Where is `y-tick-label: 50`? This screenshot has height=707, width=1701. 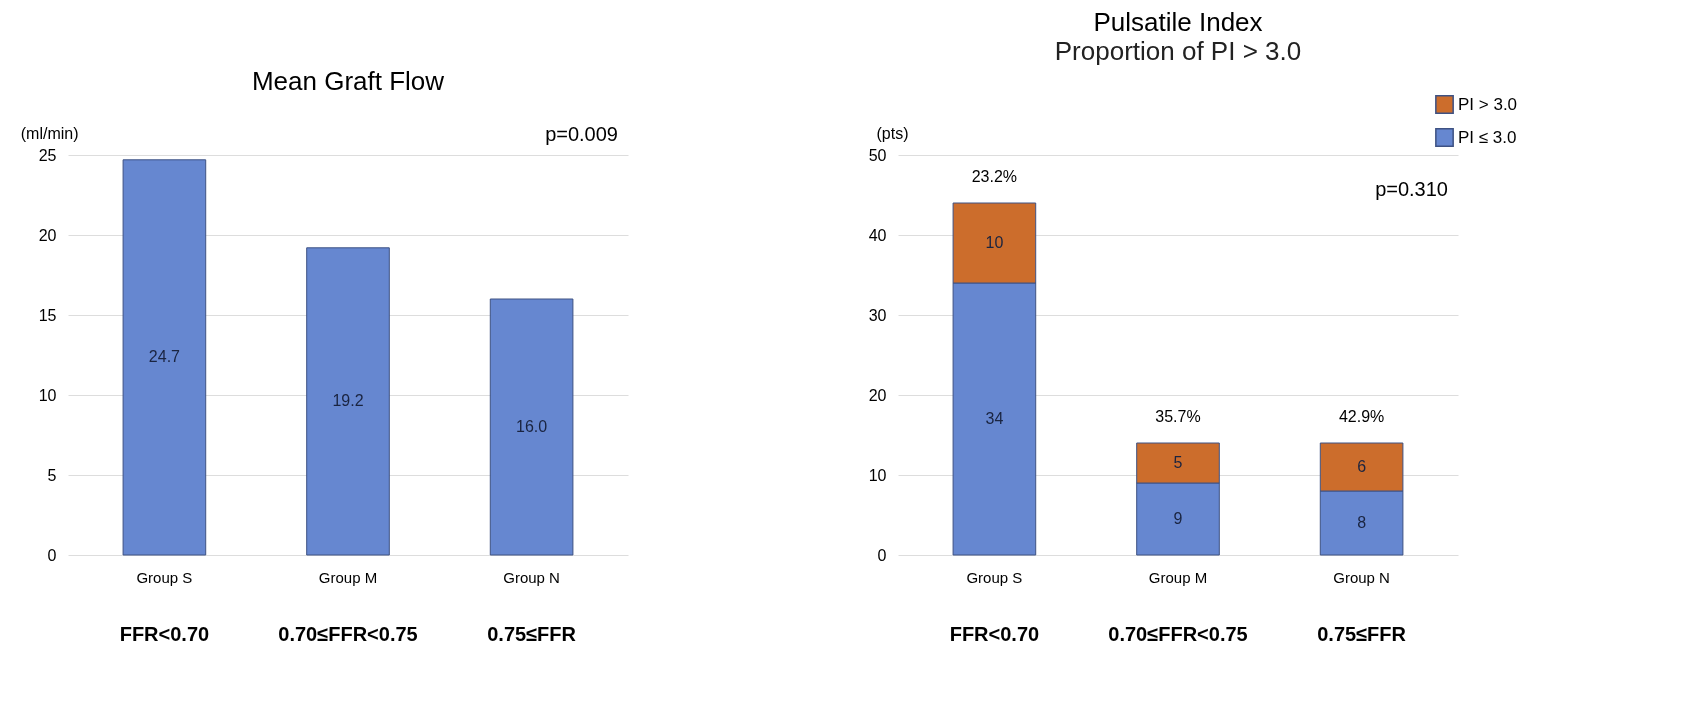
y-tick-label: 50 is located at coordinates (877, 155).